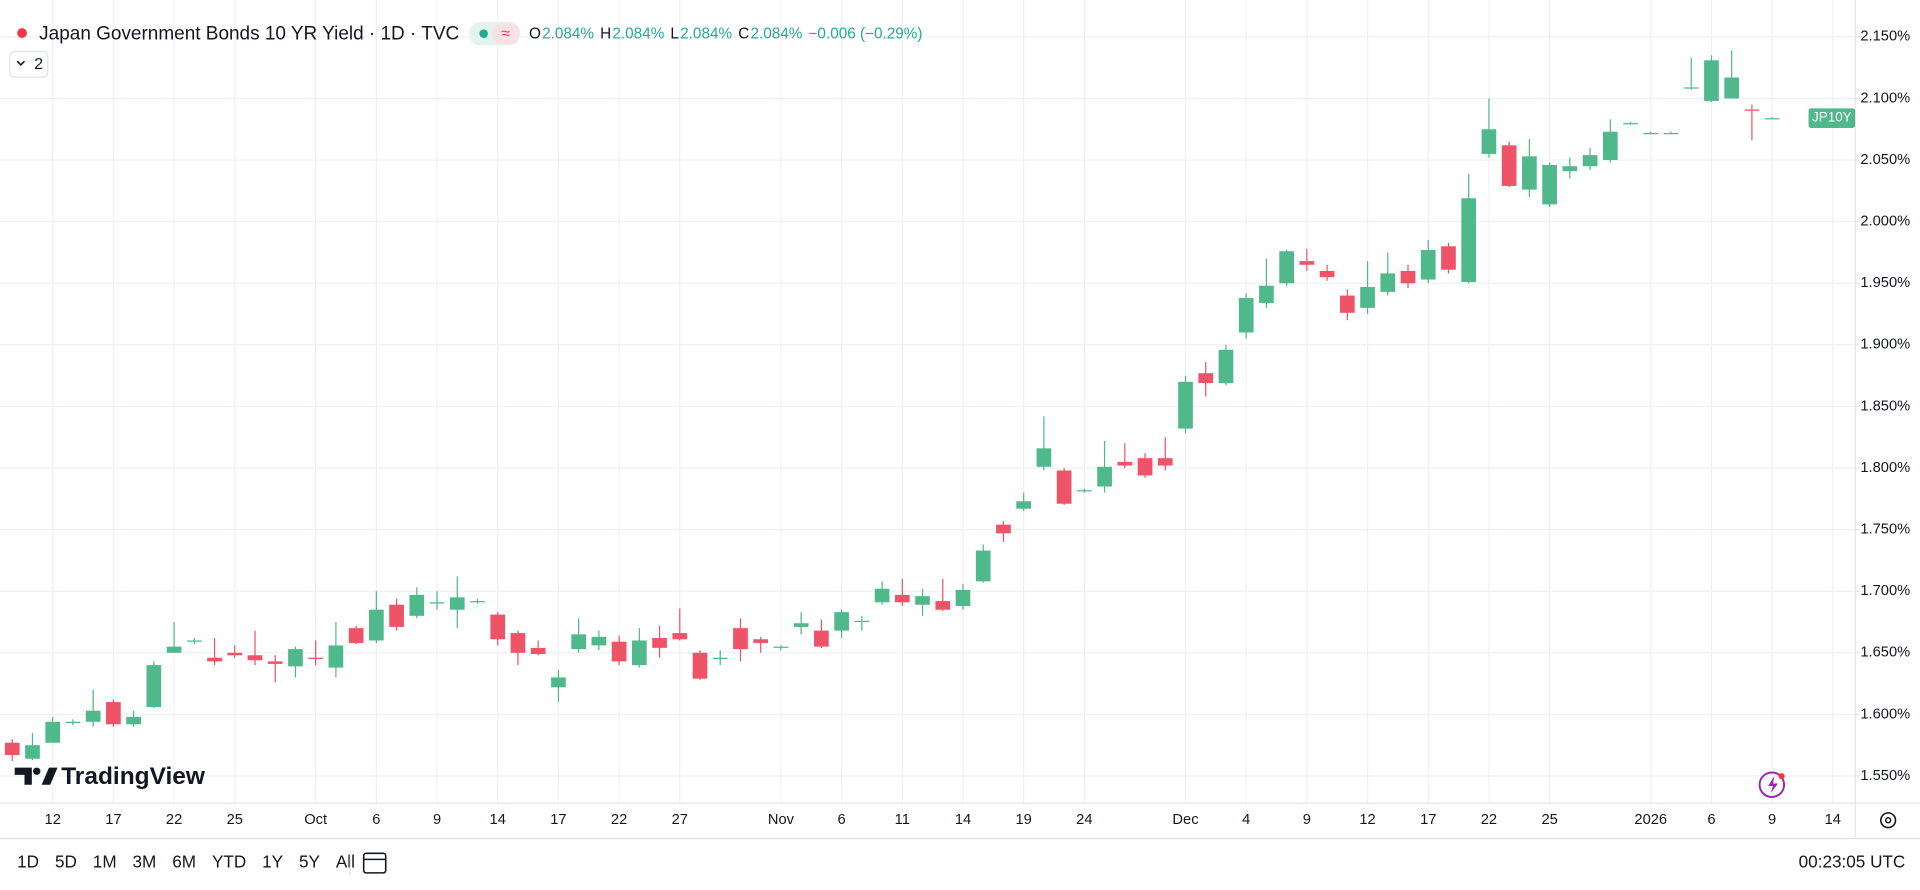  What do you see at coordinates (1885, 714) in the screenshot?
I see `y-tick-label: 1.600%` at bounding box center [1885, 714].